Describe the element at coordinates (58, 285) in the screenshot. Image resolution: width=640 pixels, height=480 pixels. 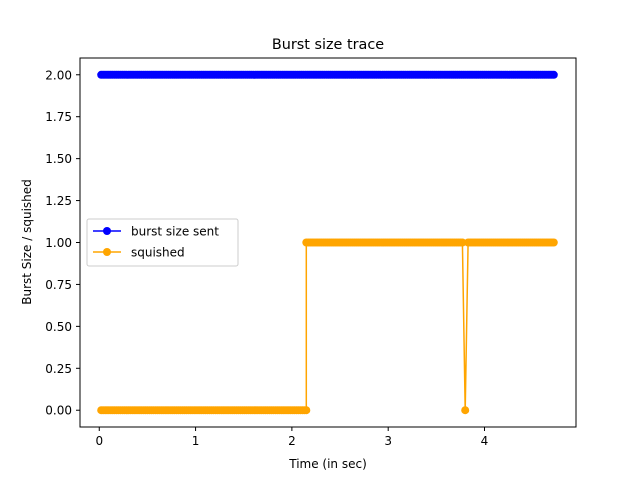
I see `y-tick-label: 0.75` at that location.